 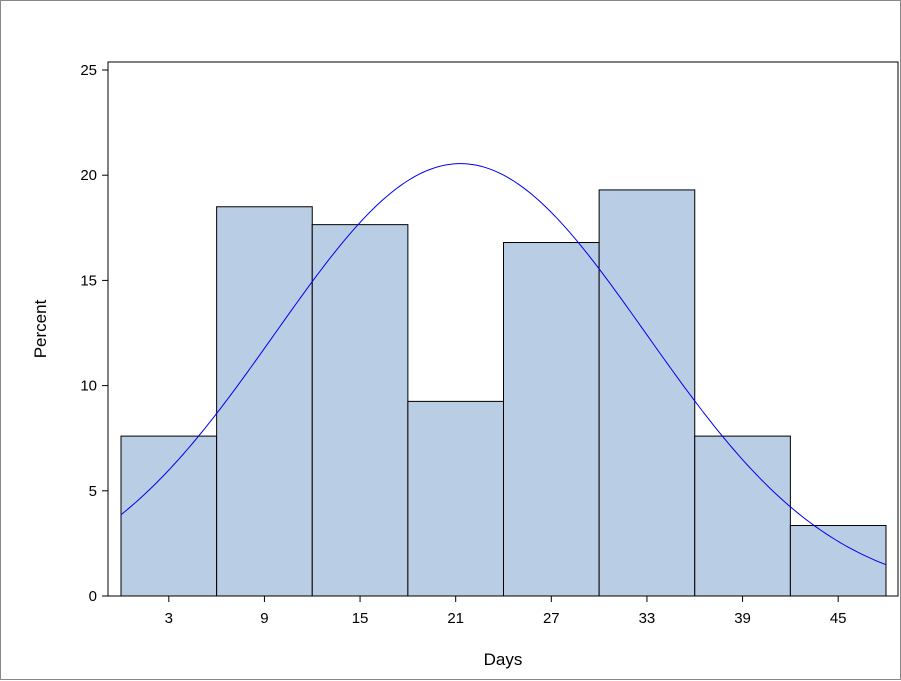 What do you see at coordinates (88, 386) in the screenshot?
I see `y-tick-label: 10` at bounding box center [88, 386].